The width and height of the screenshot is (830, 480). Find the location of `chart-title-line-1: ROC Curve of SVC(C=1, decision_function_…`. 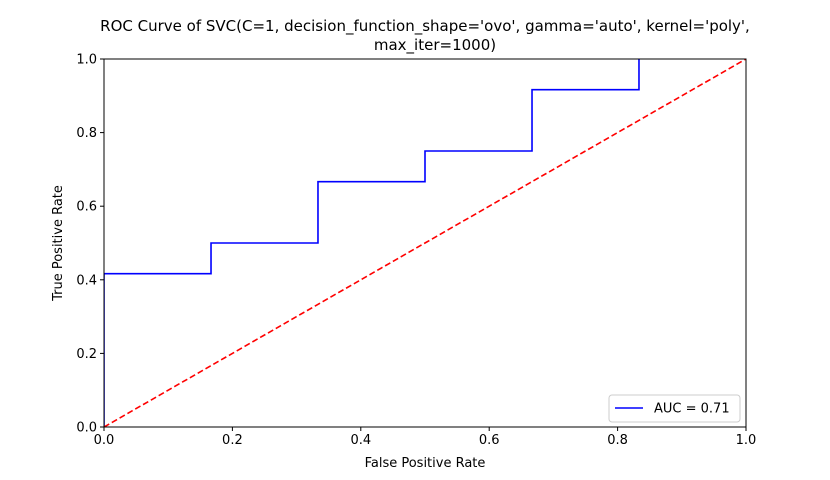

chart-title-line-1: ROC Curve of SVC(C=1, decision_function_… is located at coordinates (425, 26).